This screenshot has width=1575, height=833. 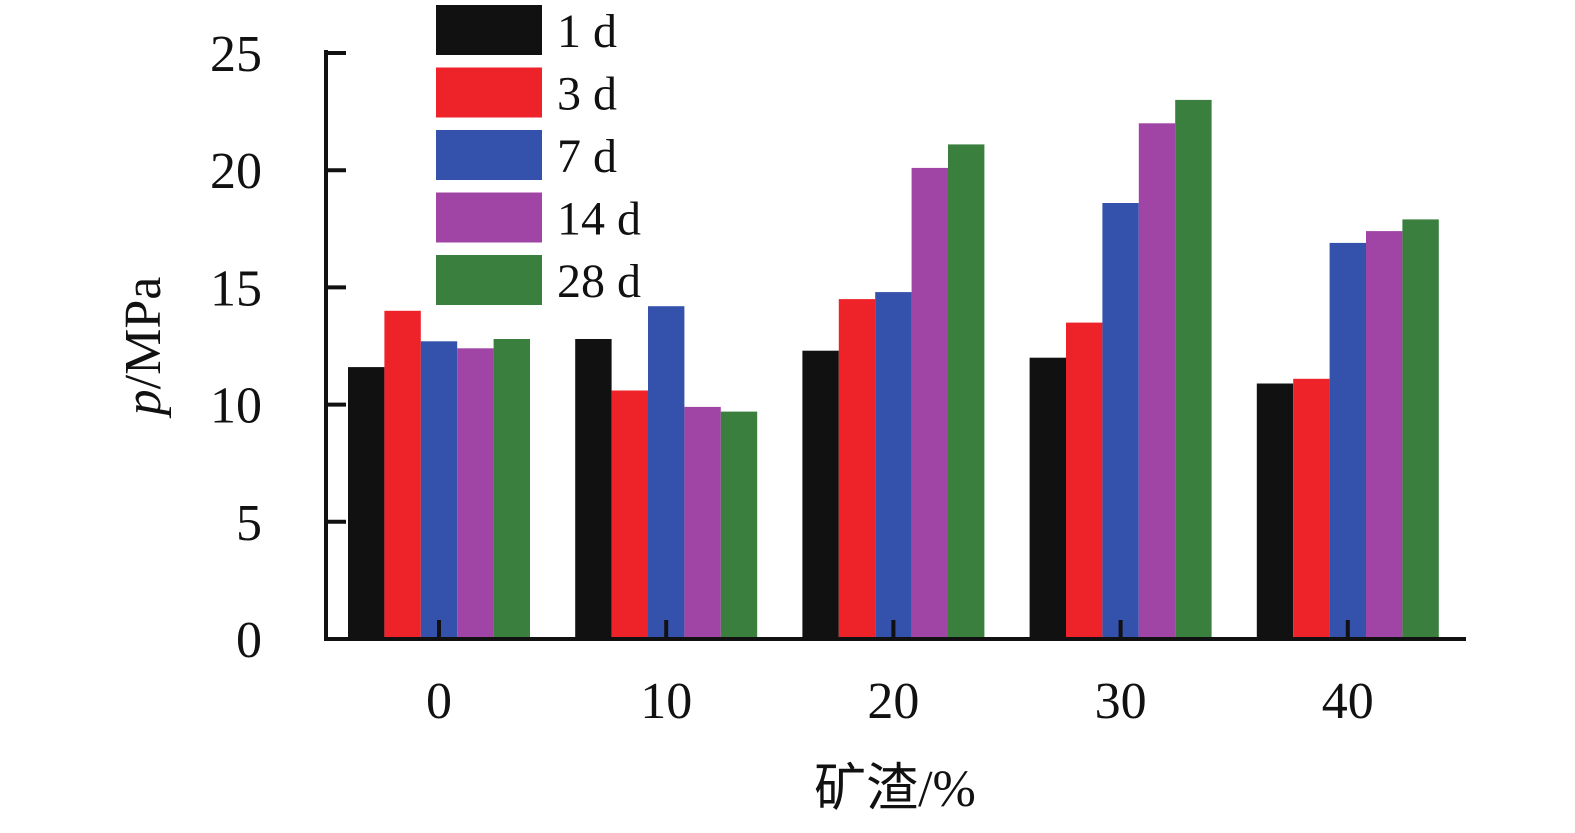 I want to click on x-tick-label: 20, so click(x=893, y=701).